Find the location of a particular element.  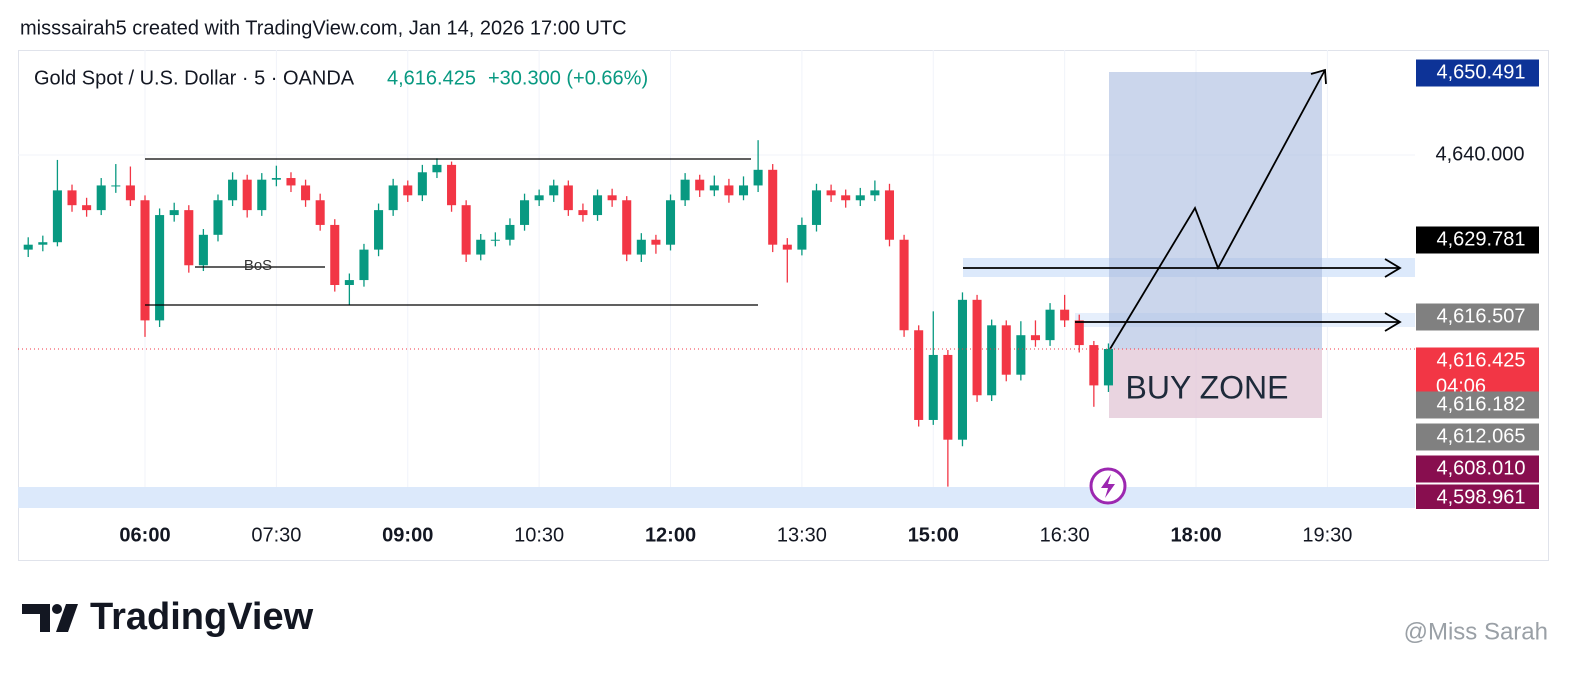

stop-box is located at coordinates (1215, 383).